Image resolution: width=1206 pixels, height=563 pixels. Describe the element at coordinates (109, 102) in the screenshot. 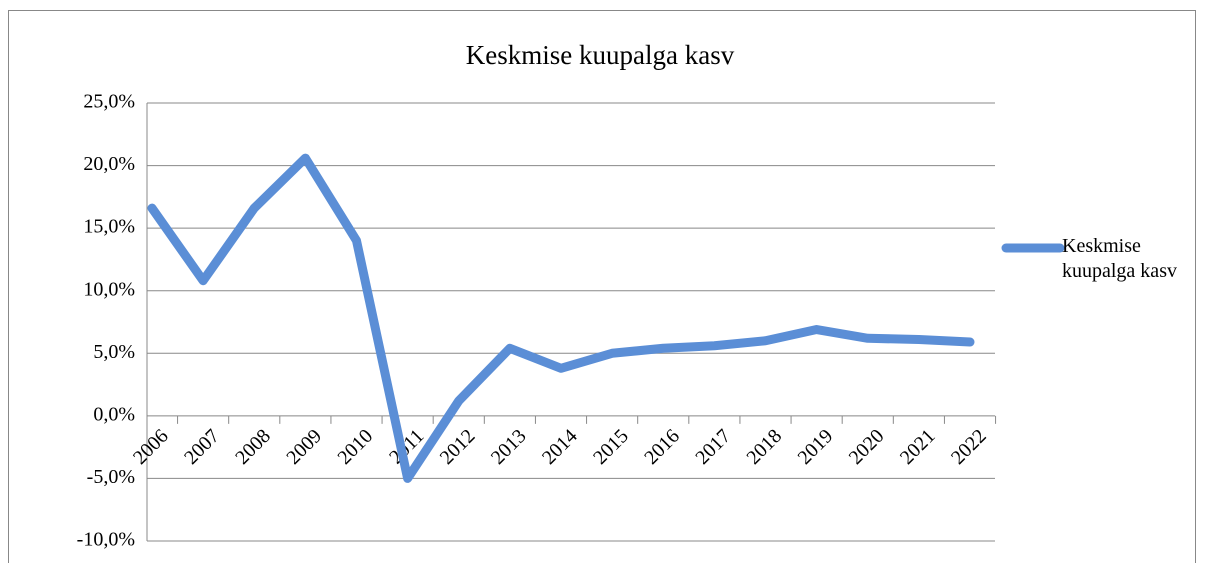

I see `y-tick-label: 25,0%` at that location.